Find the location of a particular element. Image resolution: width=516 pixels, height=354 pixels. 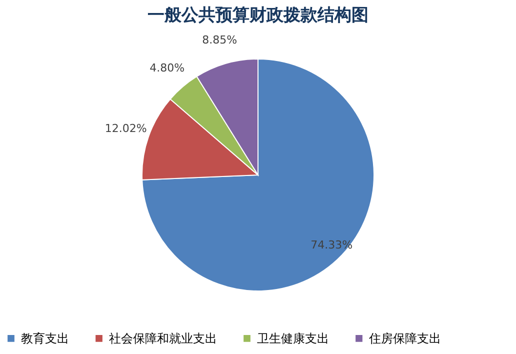

data-label: 8.85% is located at coordinates (220, 39).